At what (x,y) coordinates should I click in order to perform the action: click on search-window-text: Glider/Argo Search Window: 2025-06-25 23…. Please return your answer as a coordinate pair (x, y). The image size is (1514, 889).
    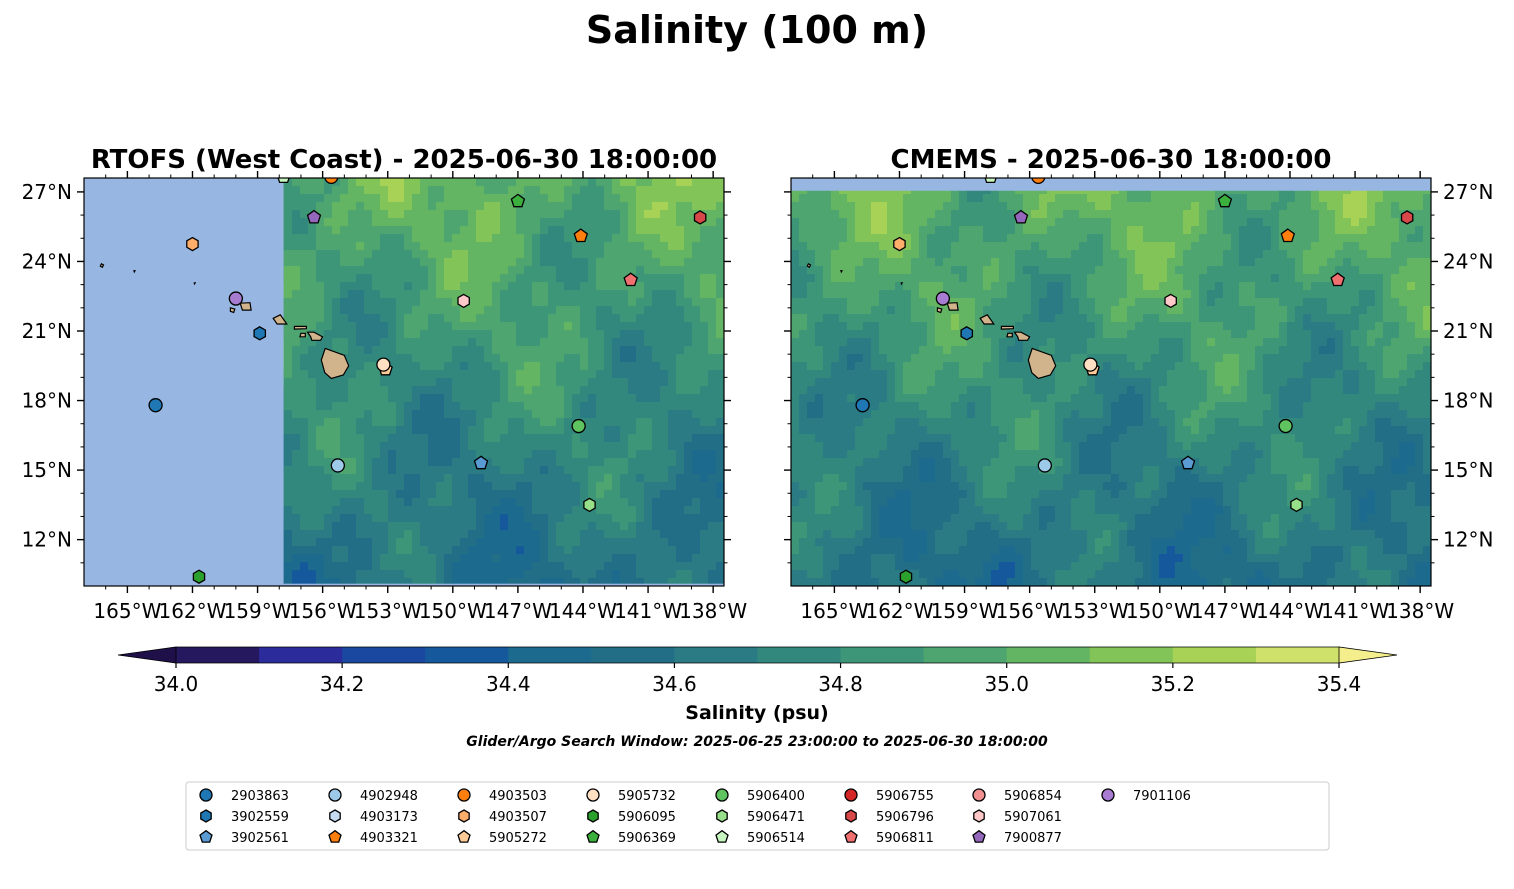
    Looking at the image, I should click on (757, 742).